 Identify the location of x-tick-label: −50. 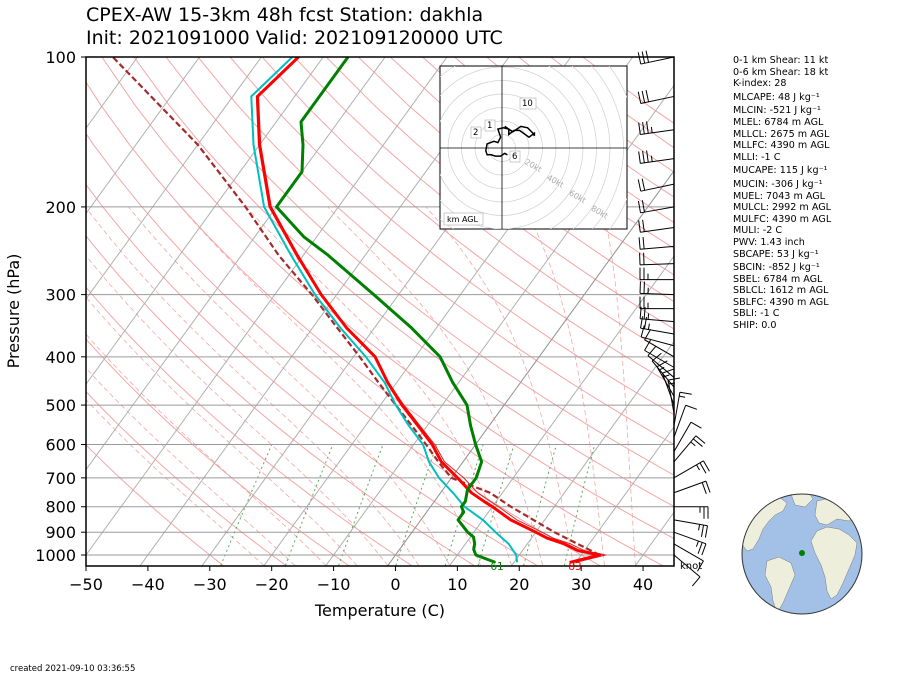
(86, 584).